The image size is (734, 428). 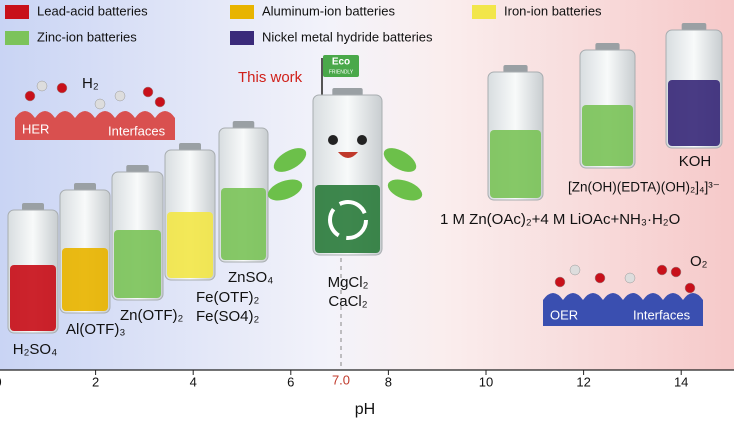 What do you see at coordinates (341, 72) in the screenshot?
I see `eco-sub: FRIENDLY` at bounding box center [341, 72].